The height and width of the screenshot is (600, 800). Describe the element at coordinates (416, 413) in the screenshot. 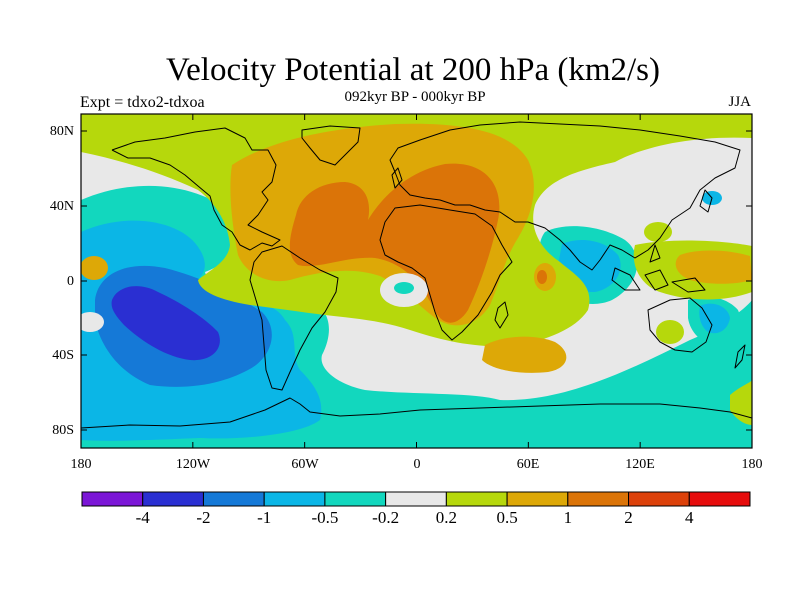

I see `coastline-antarctica` at that location.